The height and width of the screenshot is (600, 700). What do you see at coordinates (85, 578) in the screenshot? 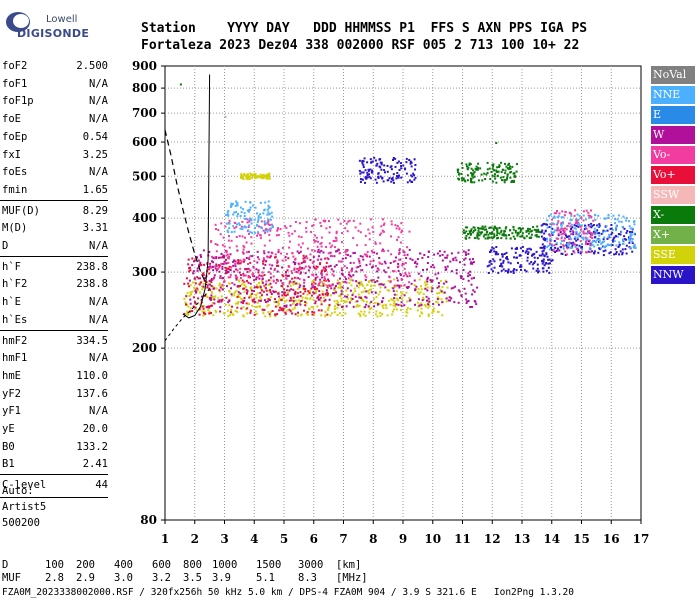
I see `muf-value: 2.9` at bounding box center [85, 578].